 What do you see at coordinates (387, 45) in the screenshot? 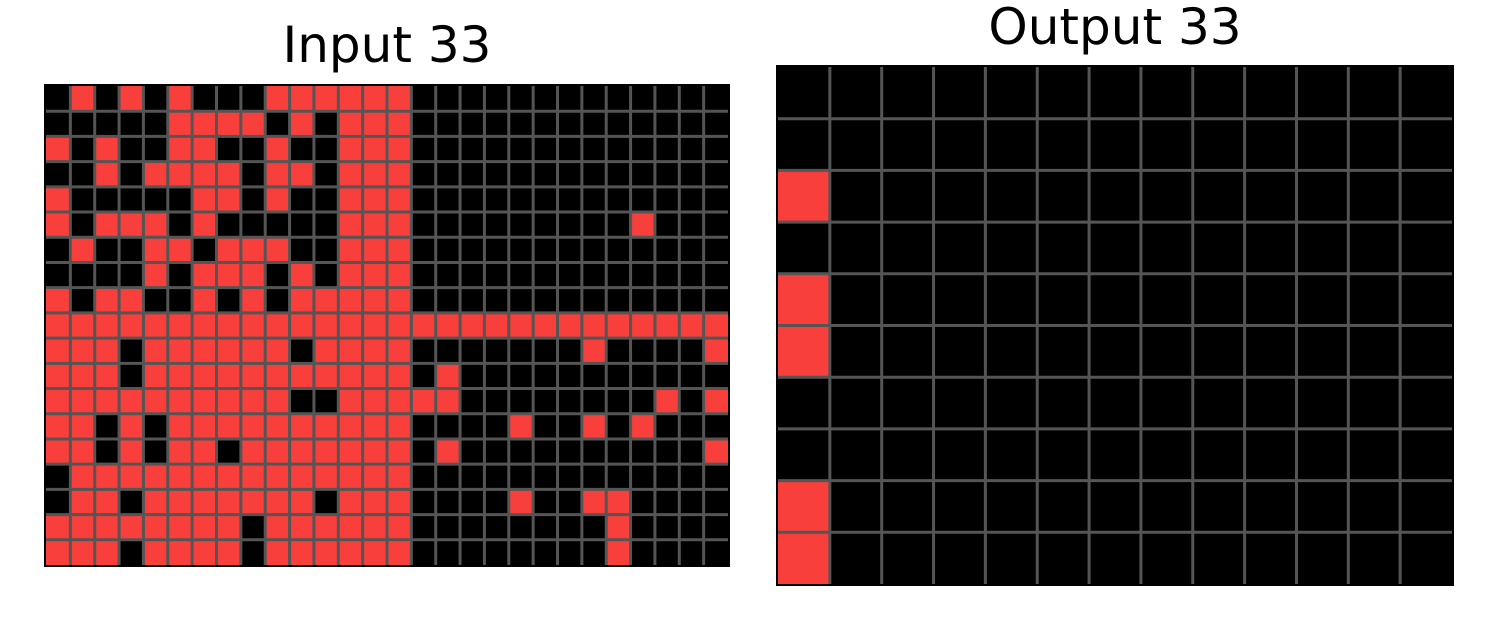
I see `input-title: Input 33` at bounding box center [387, 45].